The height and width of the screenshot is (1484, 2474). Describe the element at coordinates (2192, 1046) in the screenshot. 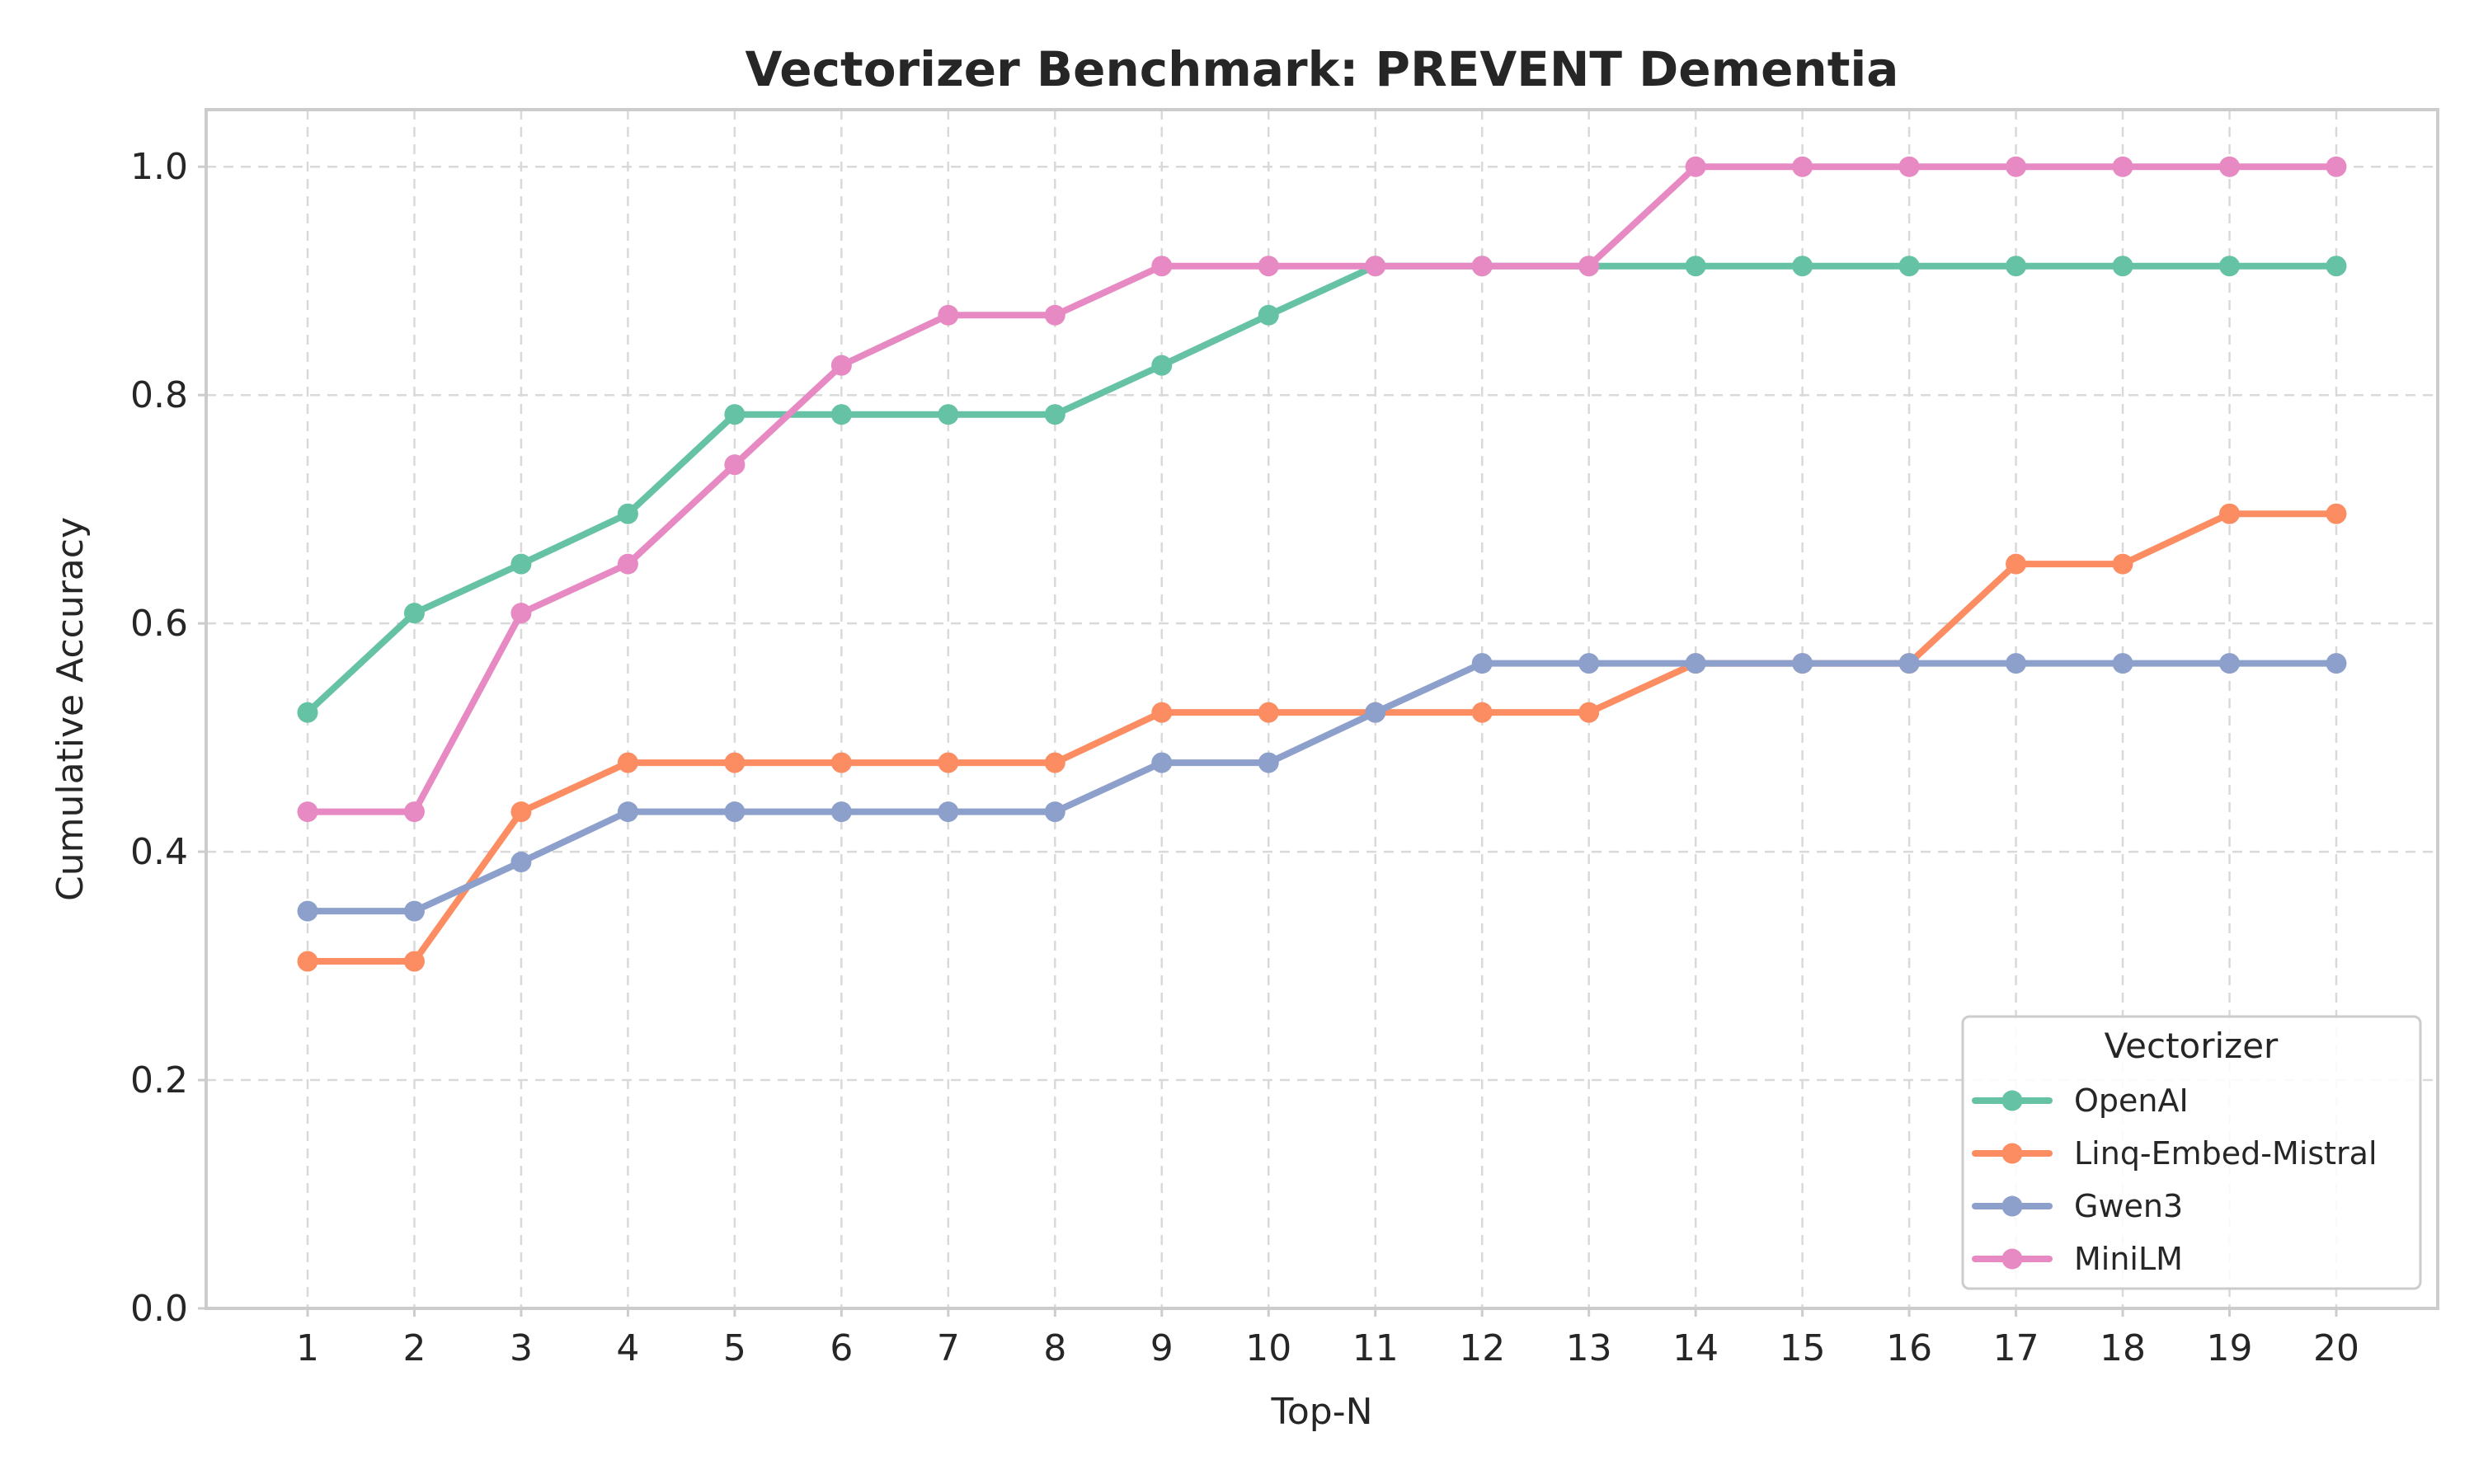

I see `legend-title: Vectorizer` at that location.